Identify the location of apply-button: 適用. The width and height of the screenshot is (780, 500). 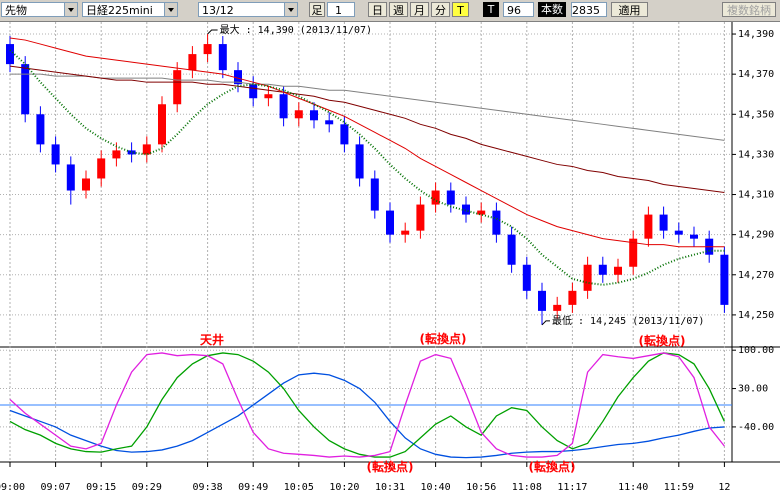
(629, 9).